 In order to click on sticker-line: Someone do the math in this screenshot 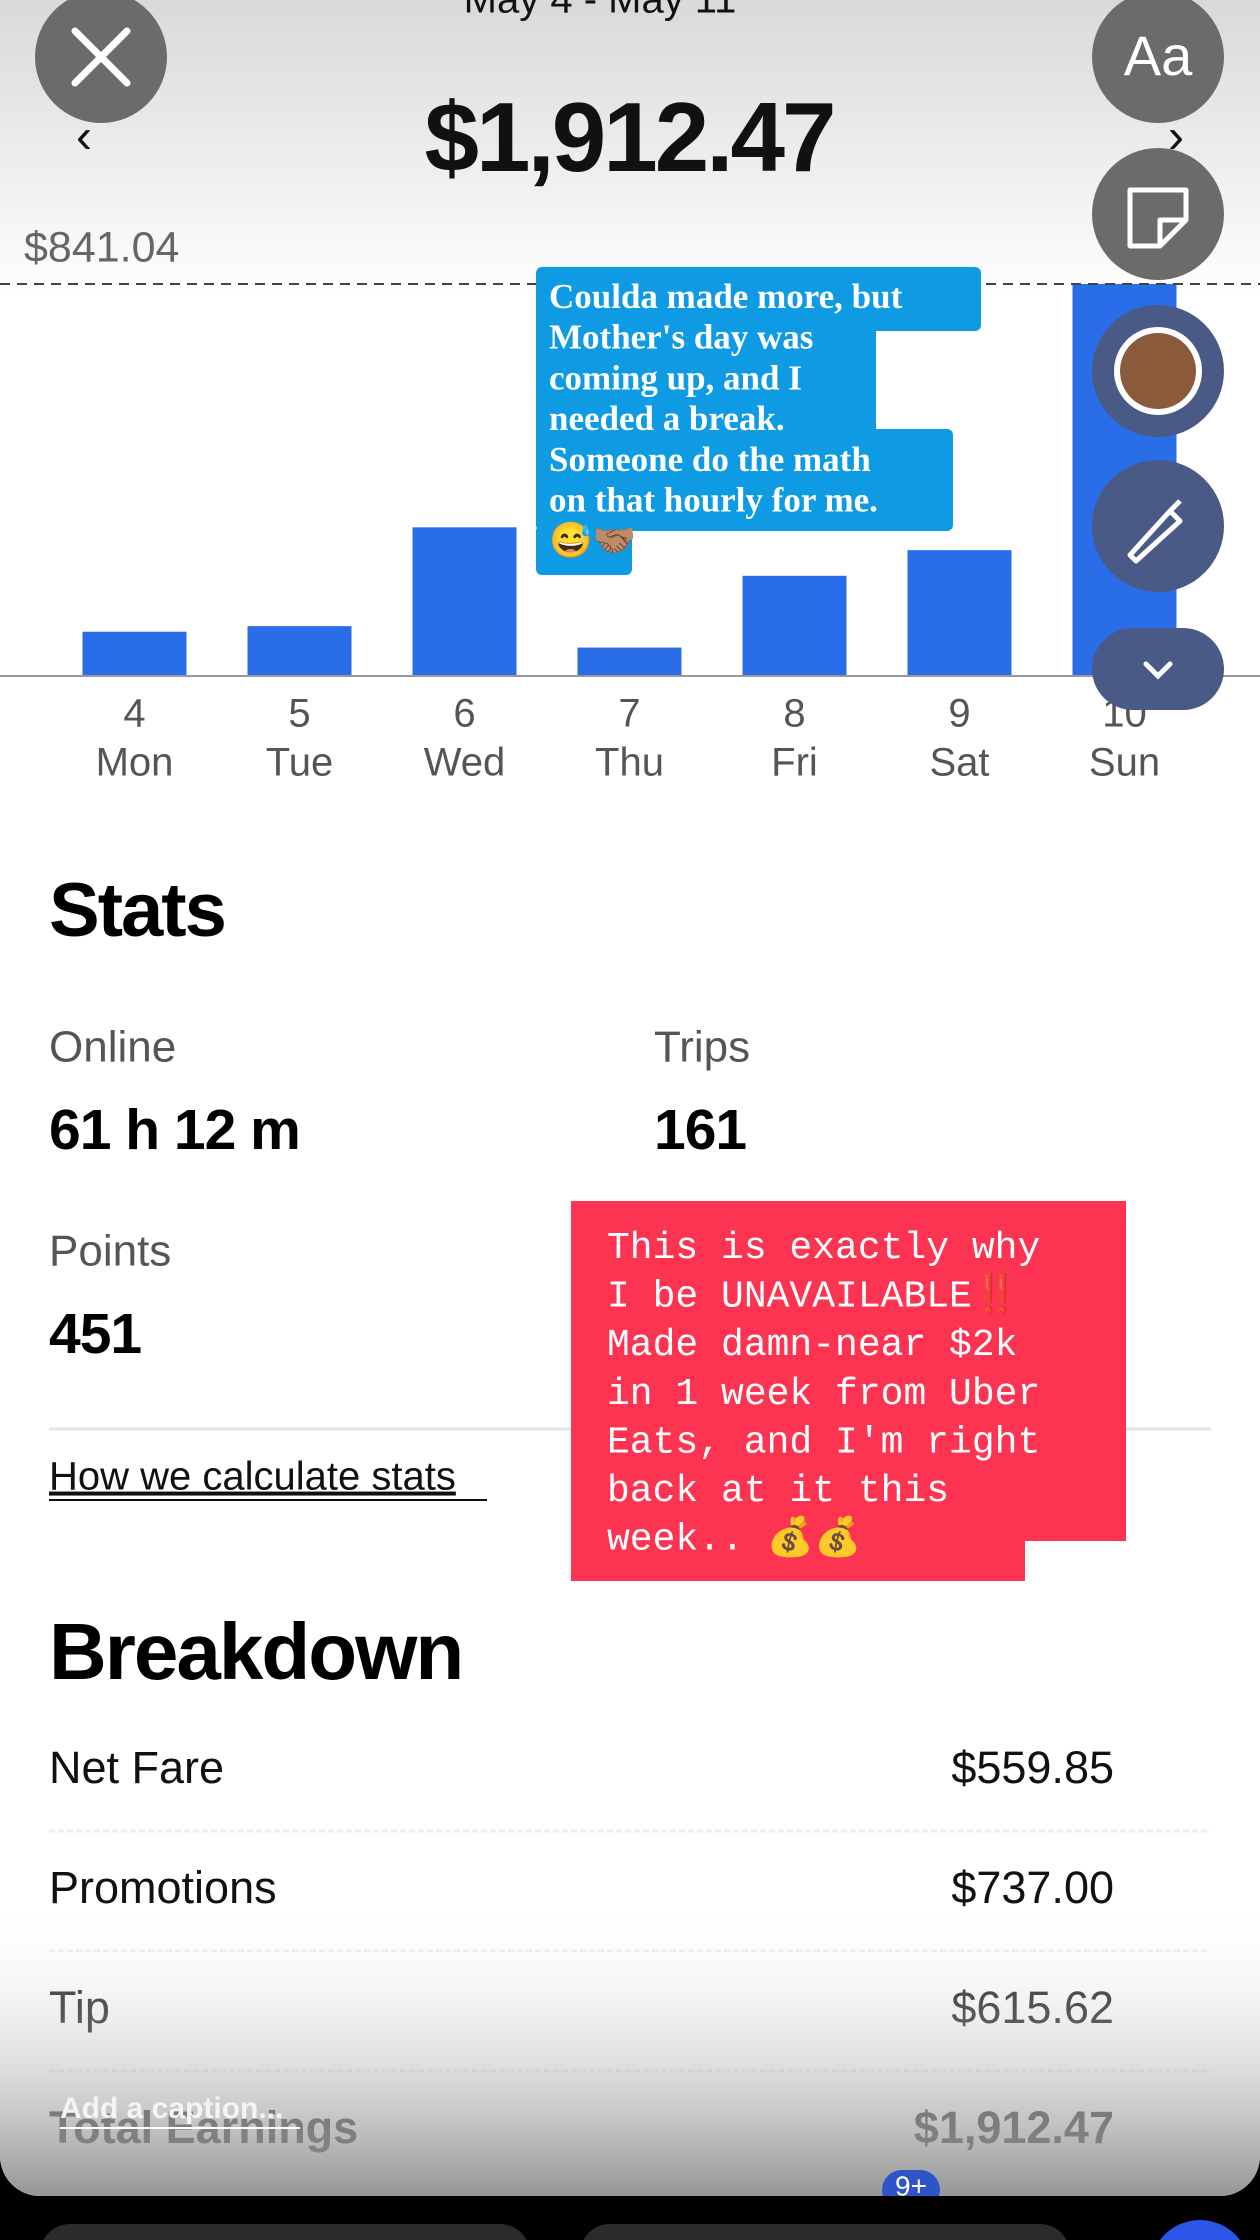, I will do `click(710, 459)`.